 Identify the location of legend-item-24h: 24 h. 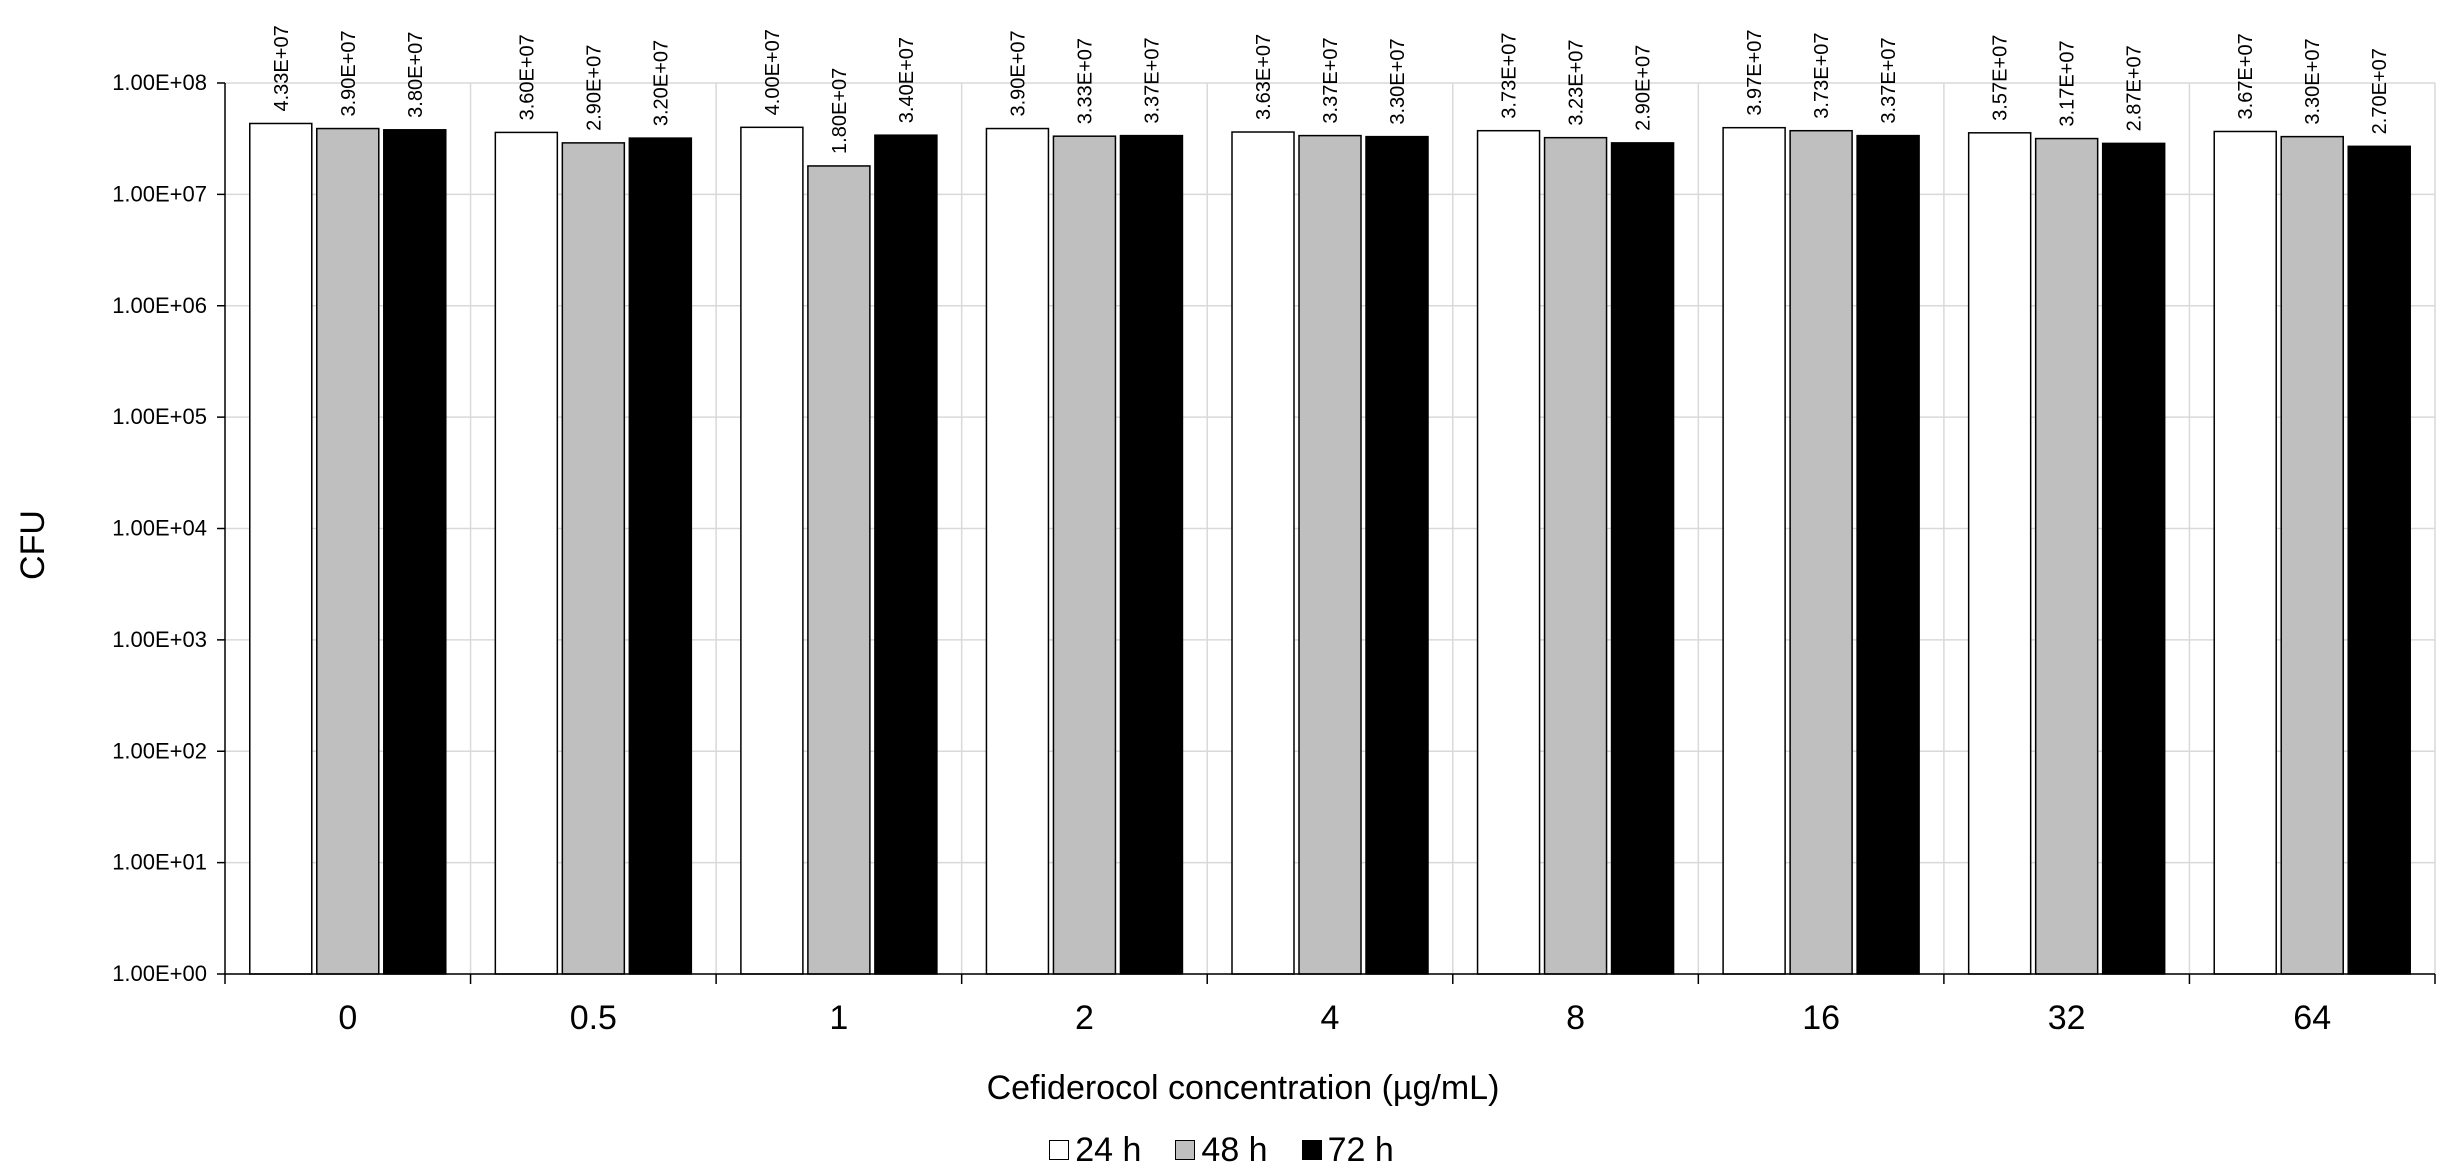
(1095, 1150).